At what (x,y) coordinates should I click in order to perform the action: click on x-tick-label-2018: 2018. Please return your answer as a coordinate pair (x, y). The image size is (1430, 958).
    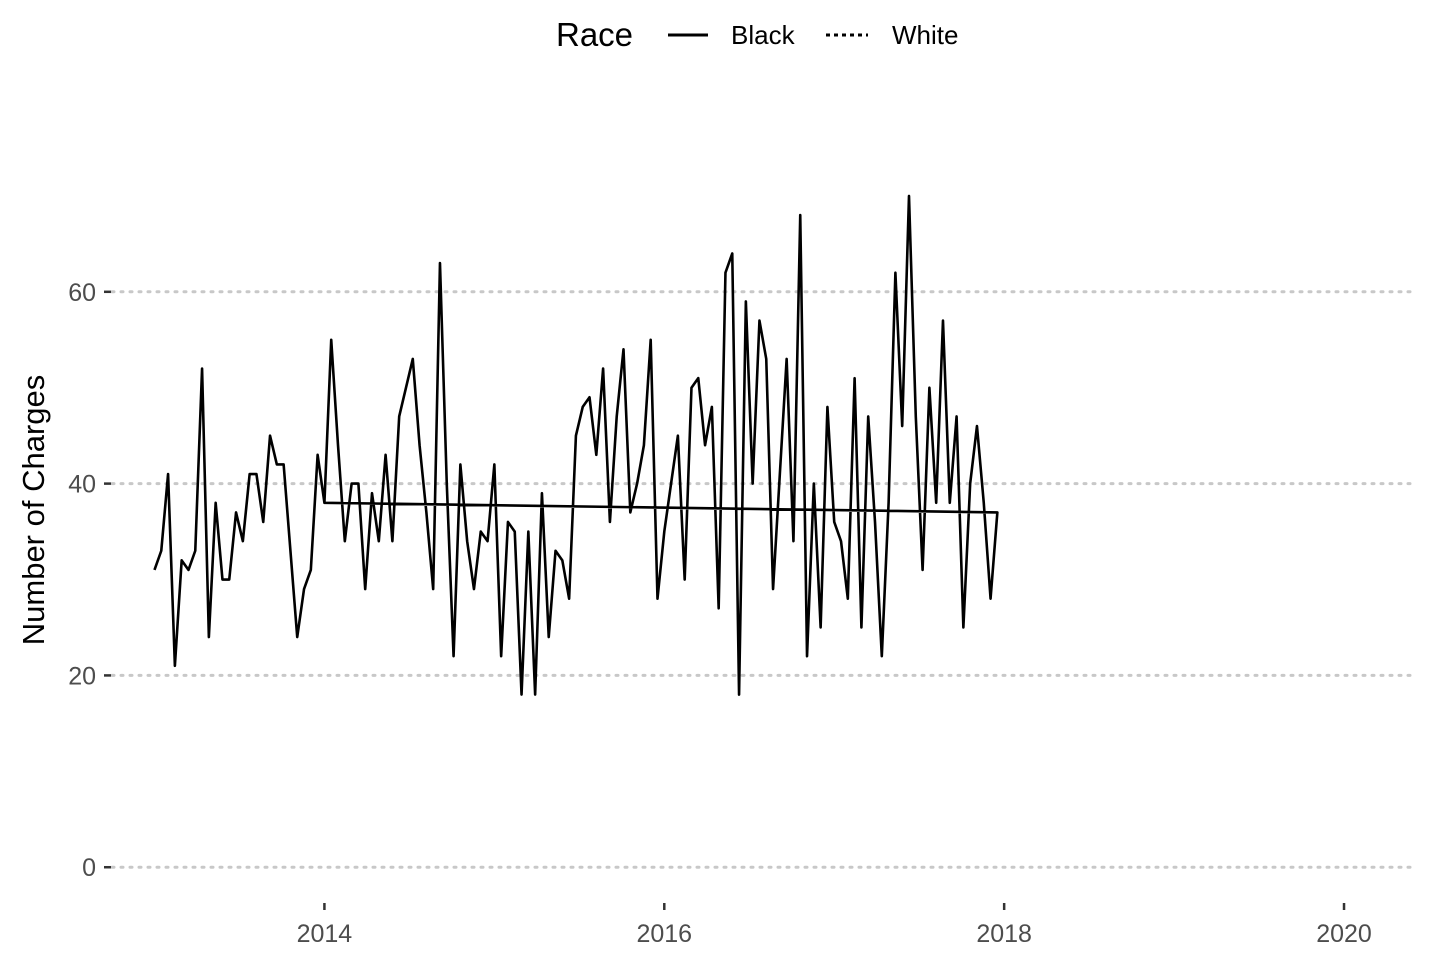
    Looking at the image, I should click on (1004, 934).